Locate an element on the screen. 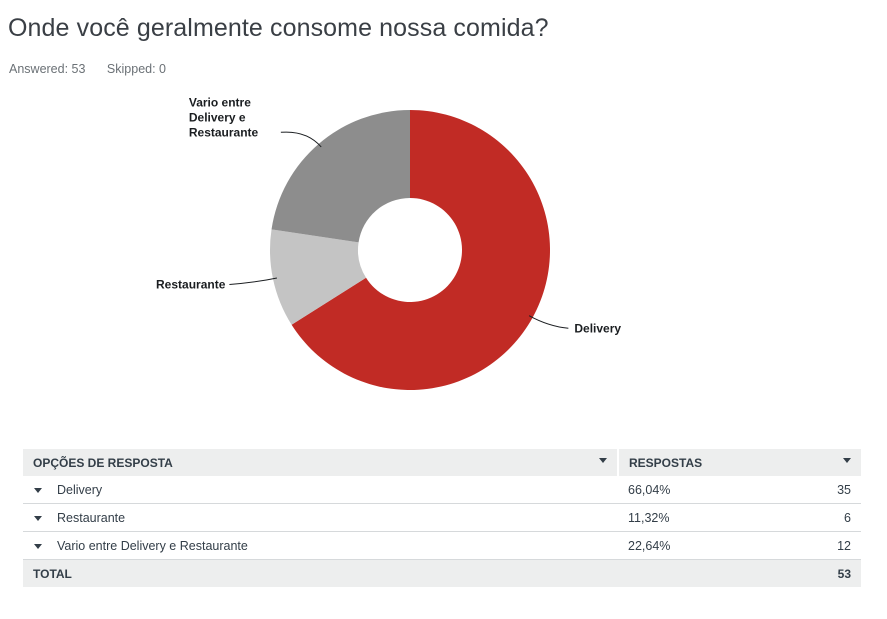  answer-count: 6 is located at coordinates (810, 517).